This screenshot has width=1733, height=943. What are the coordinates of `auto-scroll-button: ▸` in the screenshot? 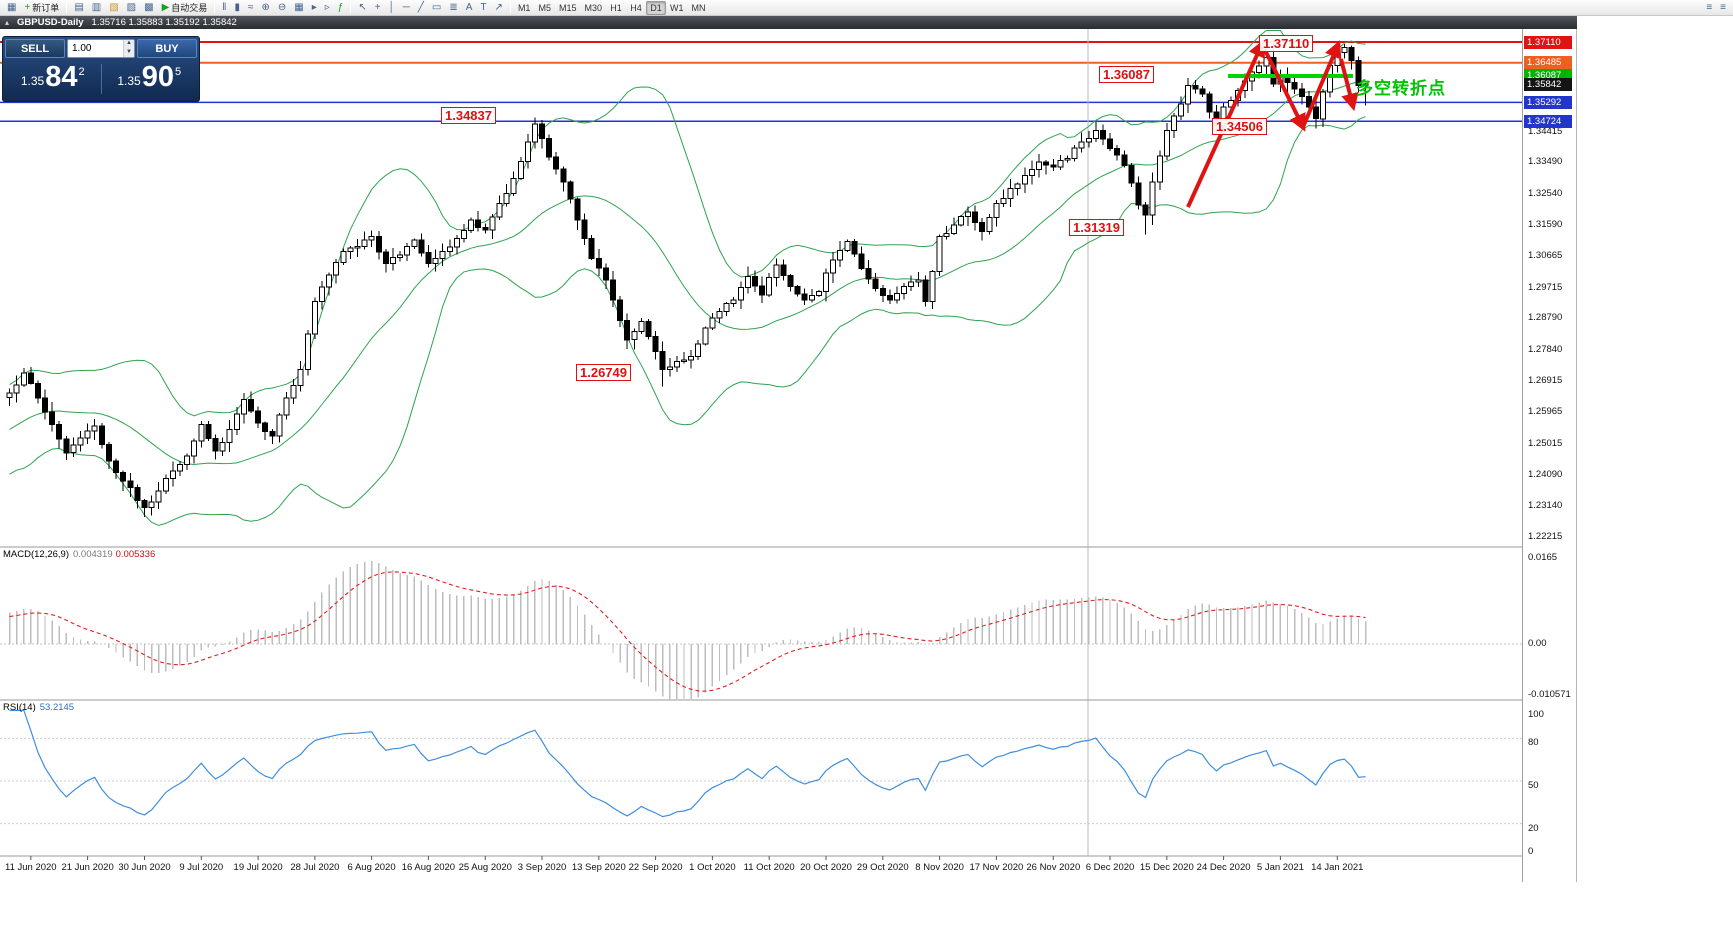 It's located at (314, 8).